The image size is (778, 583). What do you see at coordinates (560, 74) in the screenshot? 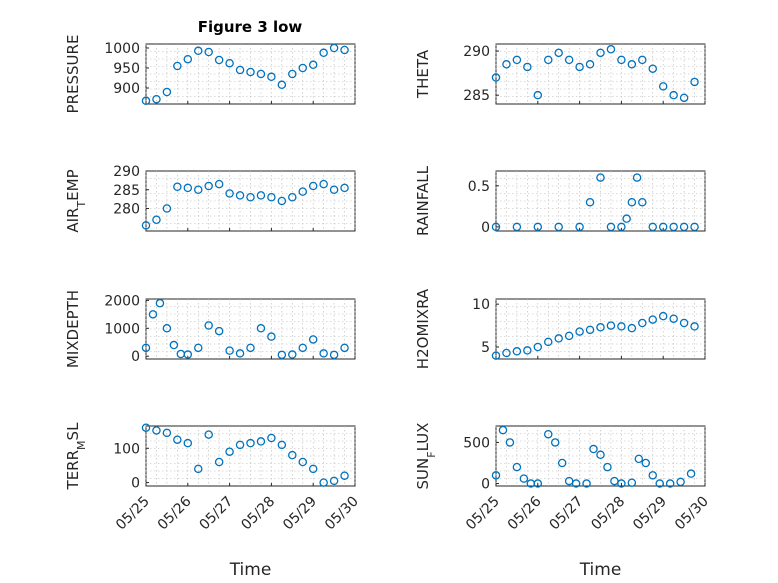
I see `subplot-2: 285 290 THETA` at bounding box center [560, 74].